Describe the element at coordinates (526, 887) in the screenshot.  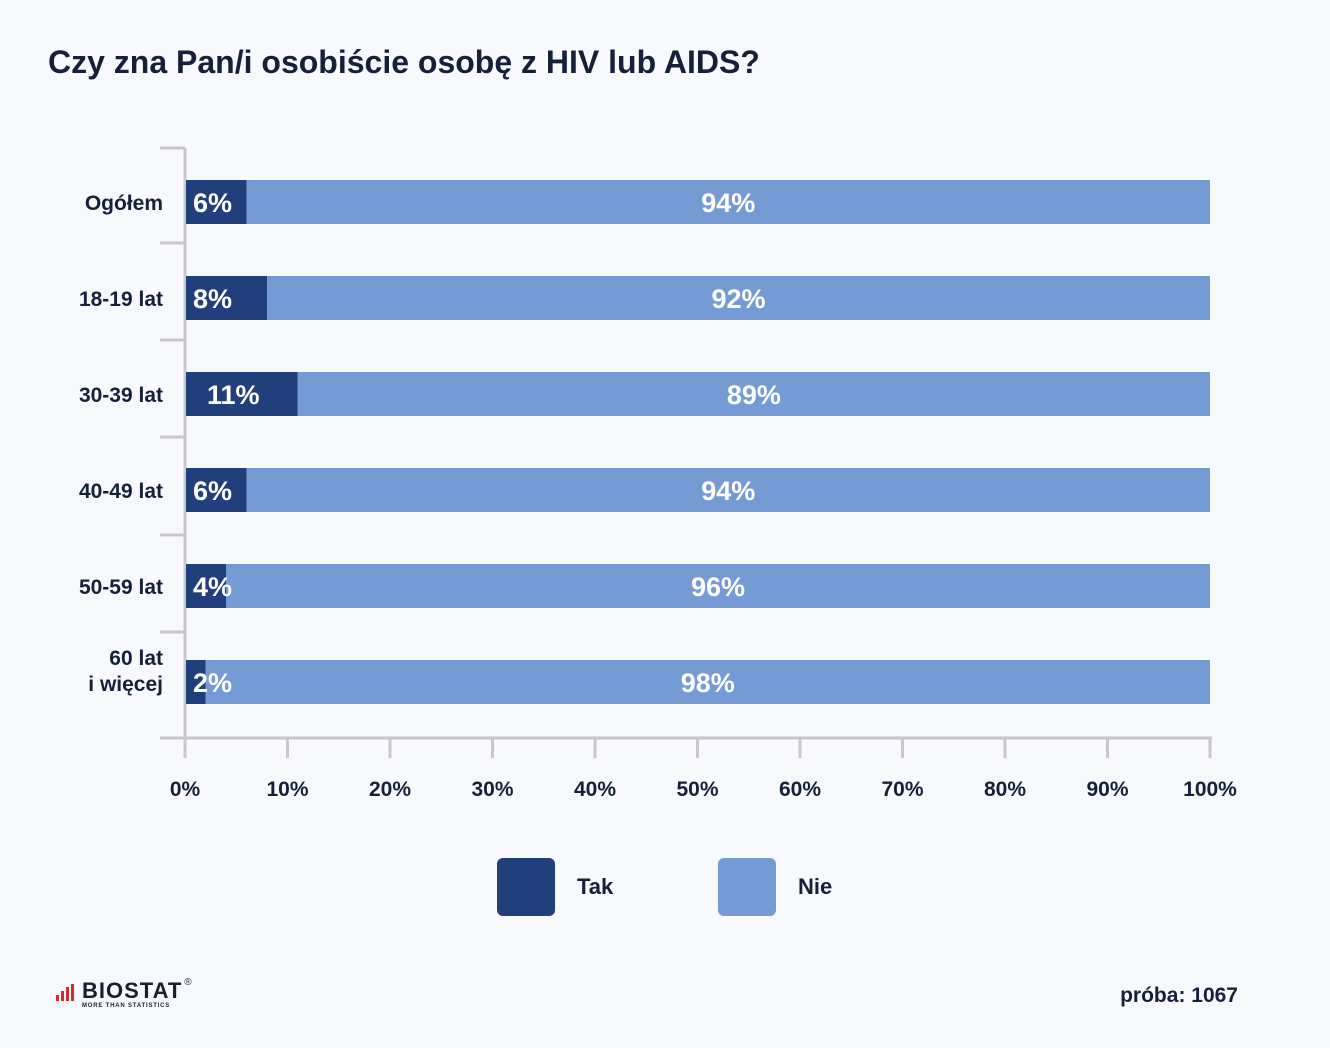
I see `legend-swatch-tak` at that location.